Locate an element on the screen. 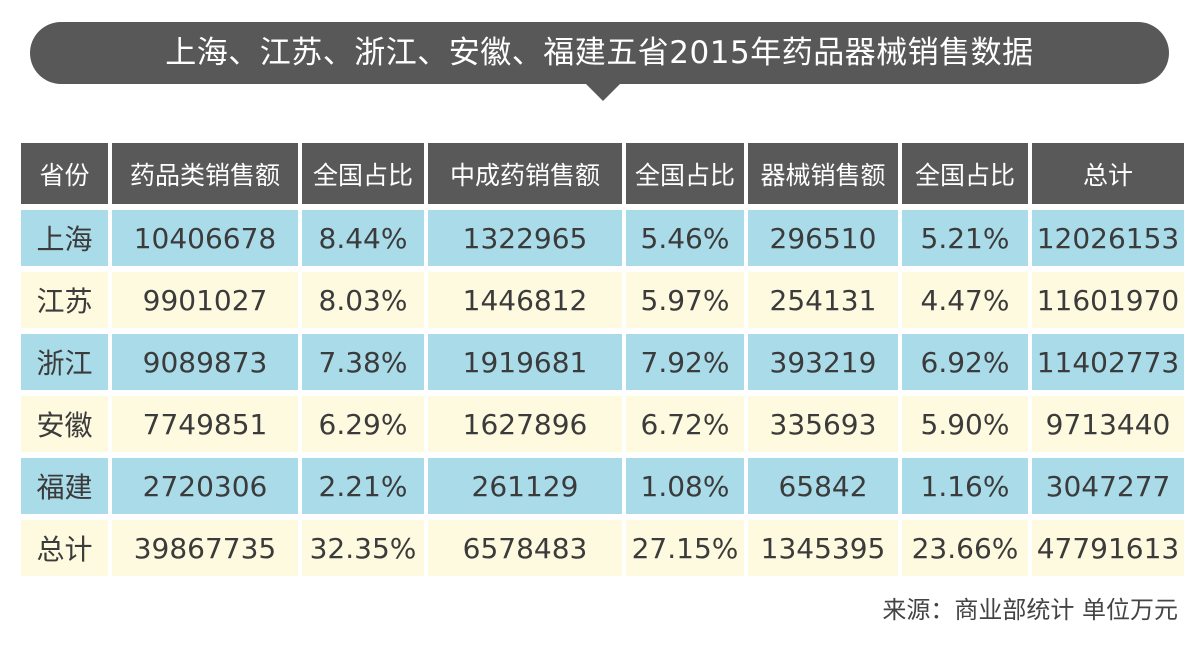 The width and height of the screenshot is (1202, 645). table-cell: 9089873 is located at coordinates (205, 362).